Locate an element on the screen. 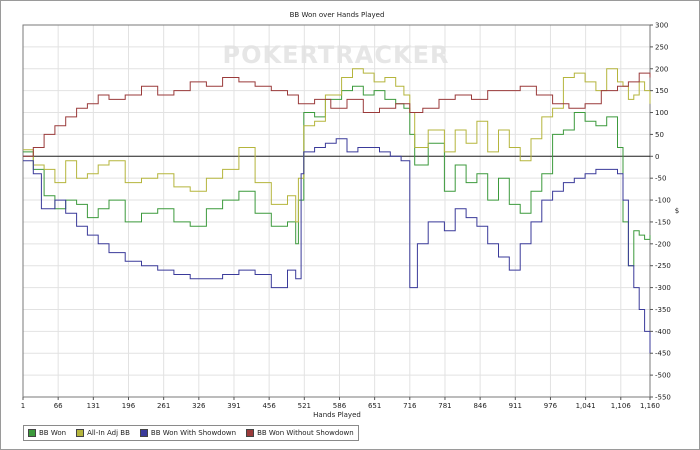 The width and height of the screenshot is (700, 450). y-tick-label: 50 is located at coordinates (659, 135).